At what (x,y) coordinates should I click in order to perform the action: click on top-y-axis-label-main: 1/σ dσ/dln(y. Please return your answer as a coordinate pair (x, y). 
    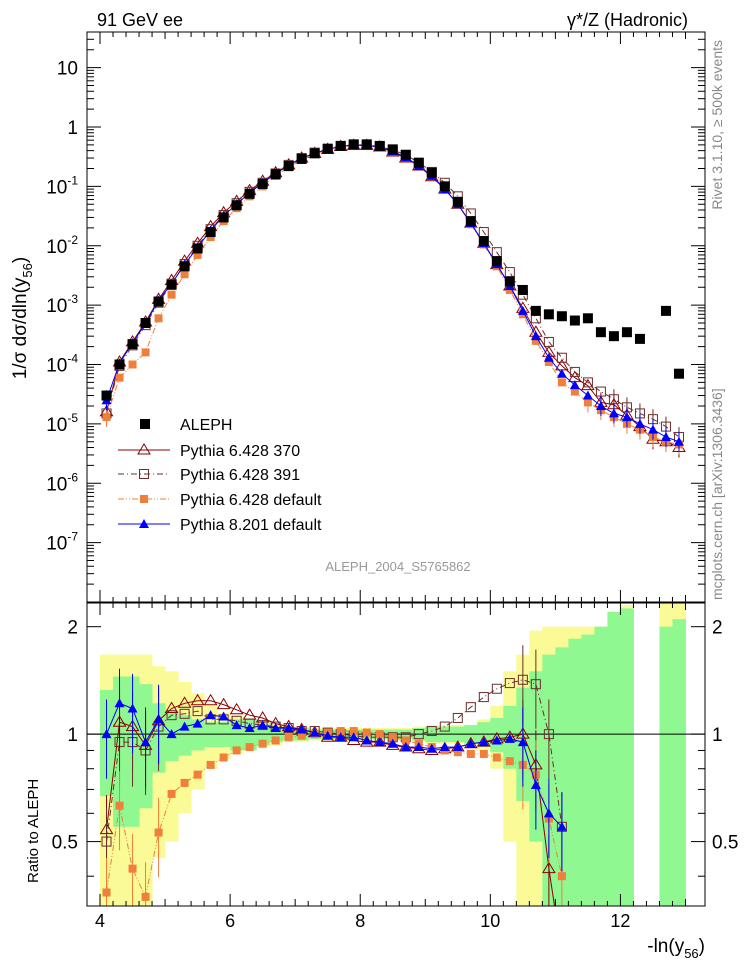
    Looking at the image, I should click on (20, 328).